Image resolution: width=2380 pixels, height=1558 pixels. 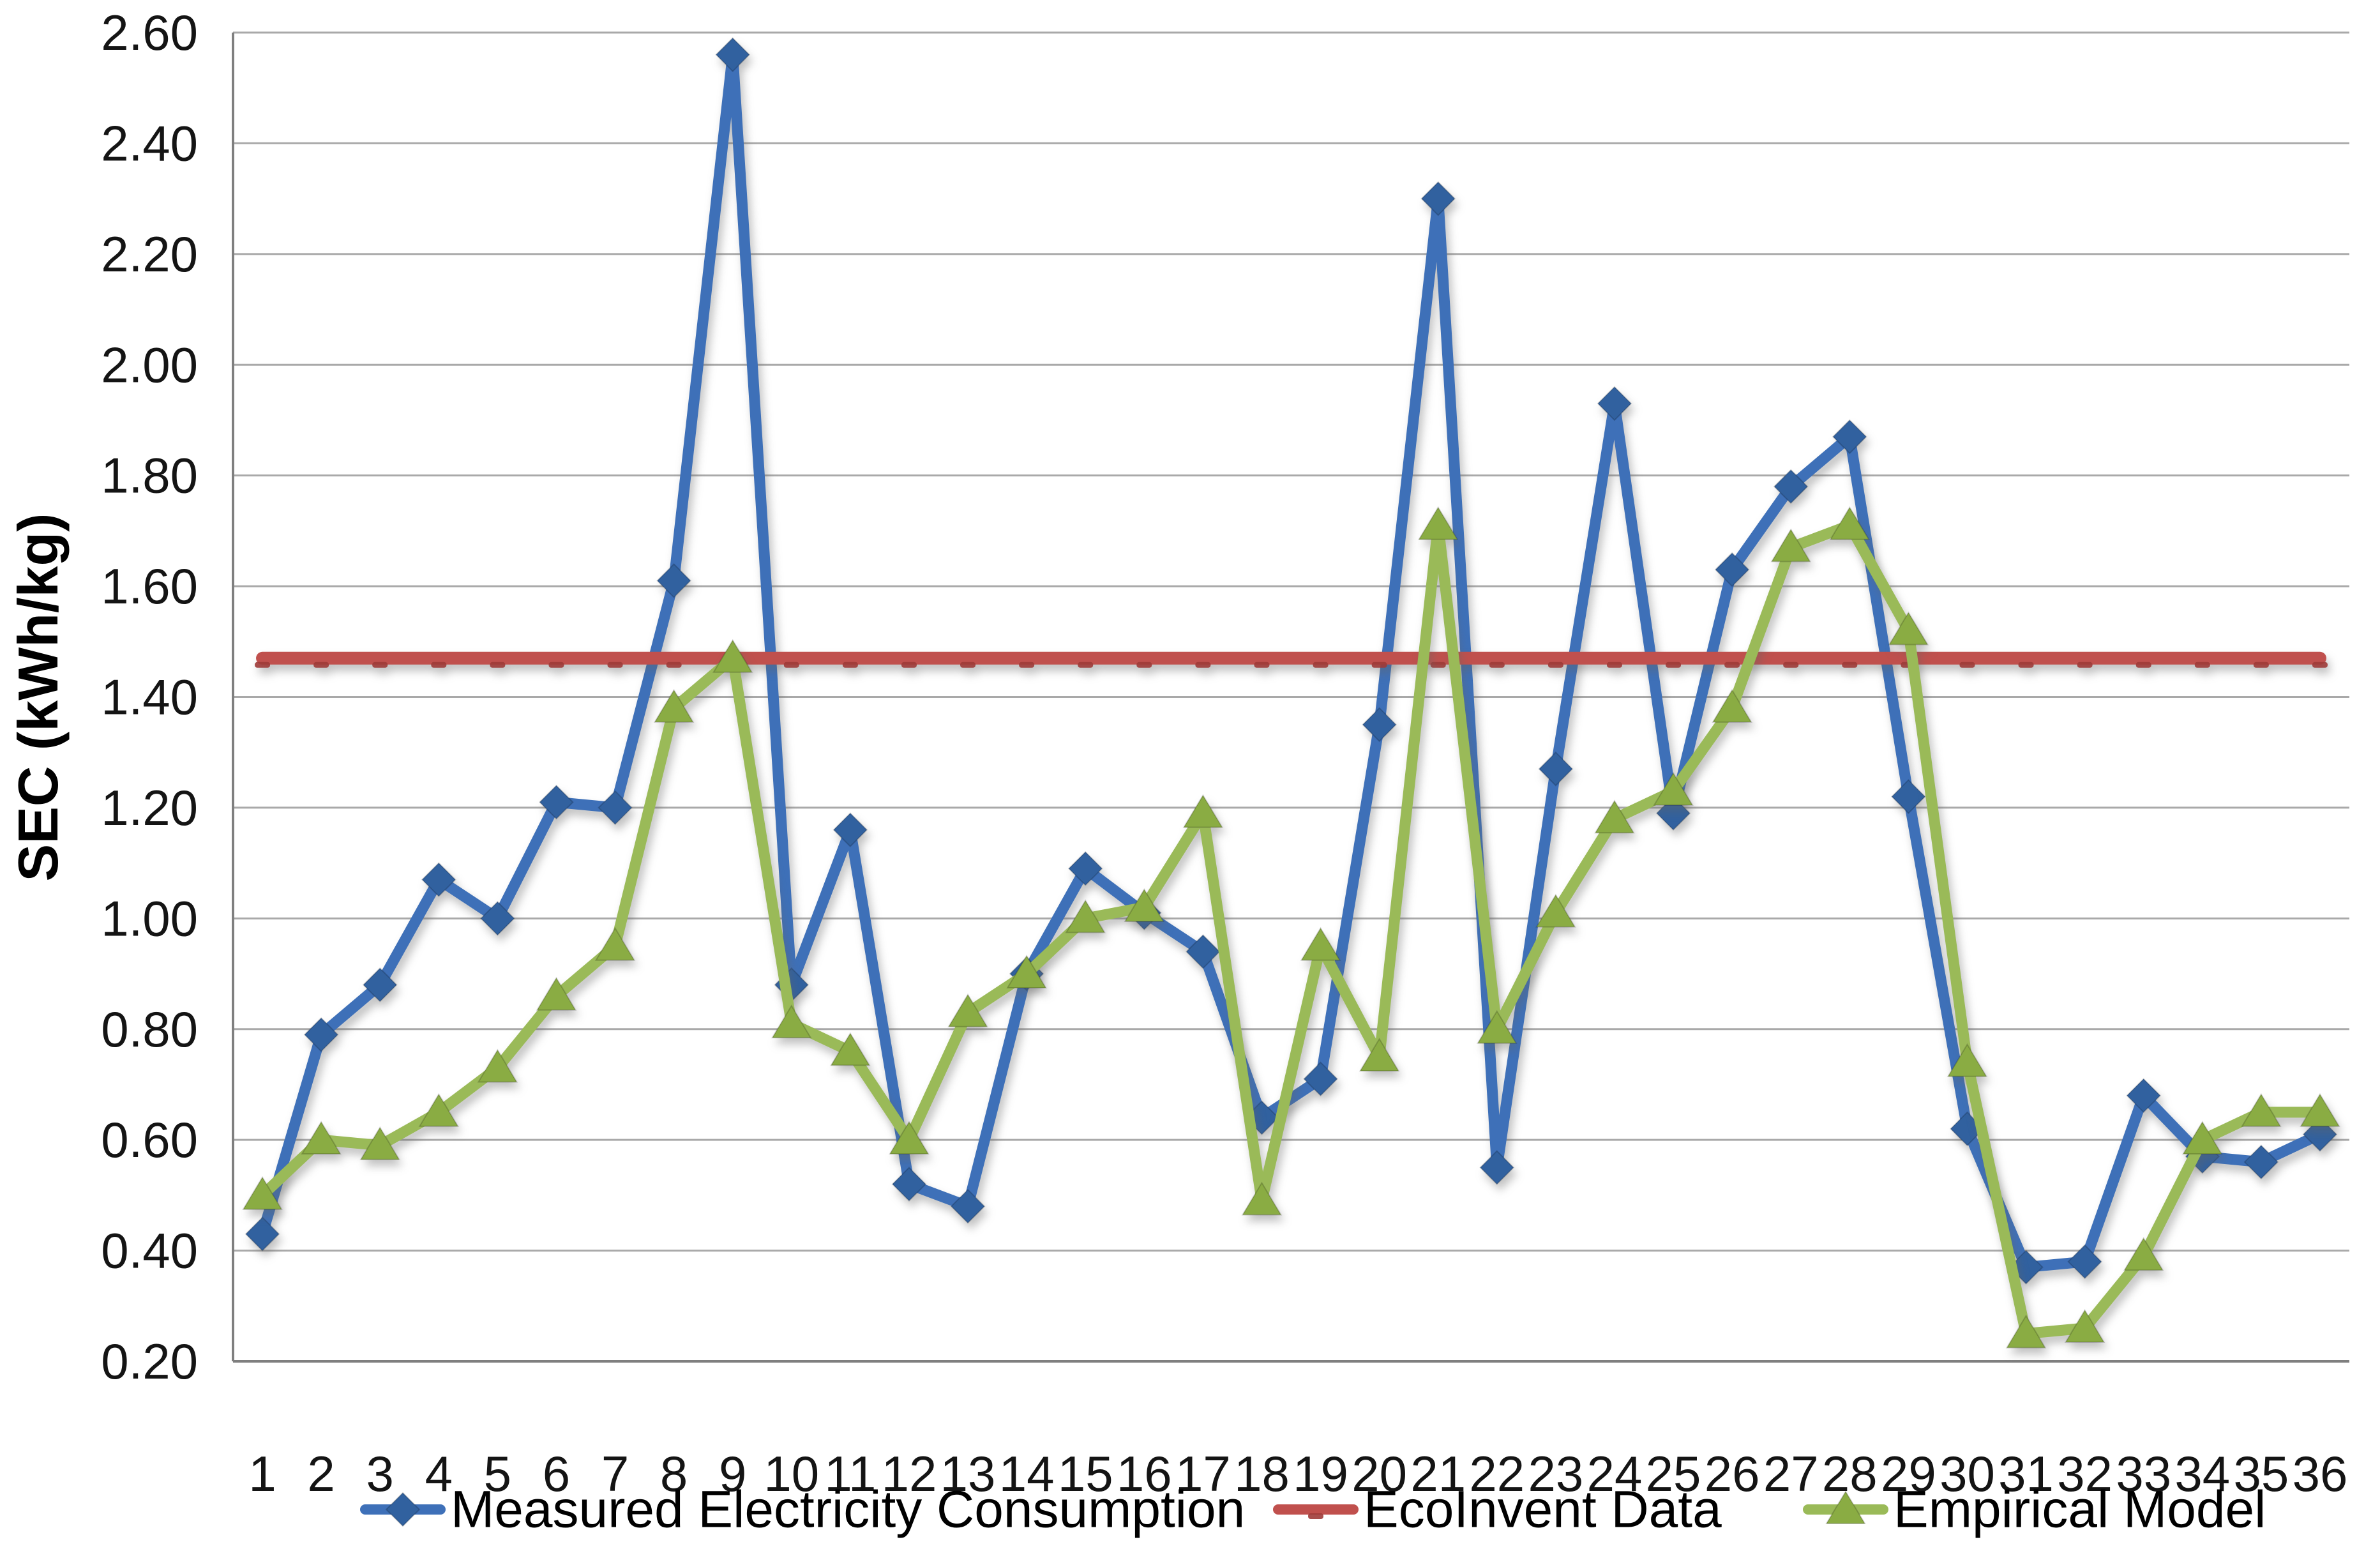 What do you see at coordinates (674, 1474) in the screenshot?
I see `x-tick-label: 8` at bounding box center [674, 1474].